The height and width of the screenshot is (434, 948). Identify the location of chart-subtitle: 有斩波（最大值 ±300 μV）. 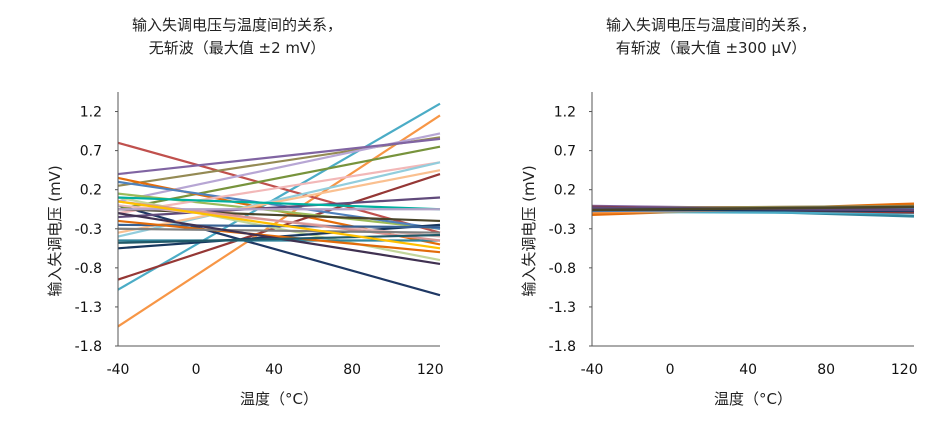
(711, 48).